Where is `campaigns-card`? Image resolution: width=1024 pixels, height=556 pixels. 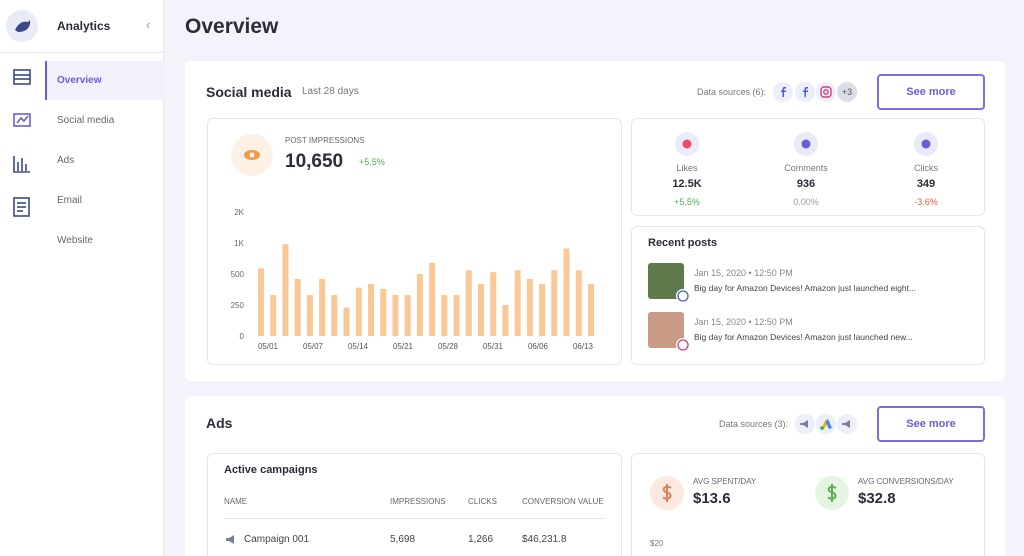 campaigns-card is located at coordinates (414, 504).